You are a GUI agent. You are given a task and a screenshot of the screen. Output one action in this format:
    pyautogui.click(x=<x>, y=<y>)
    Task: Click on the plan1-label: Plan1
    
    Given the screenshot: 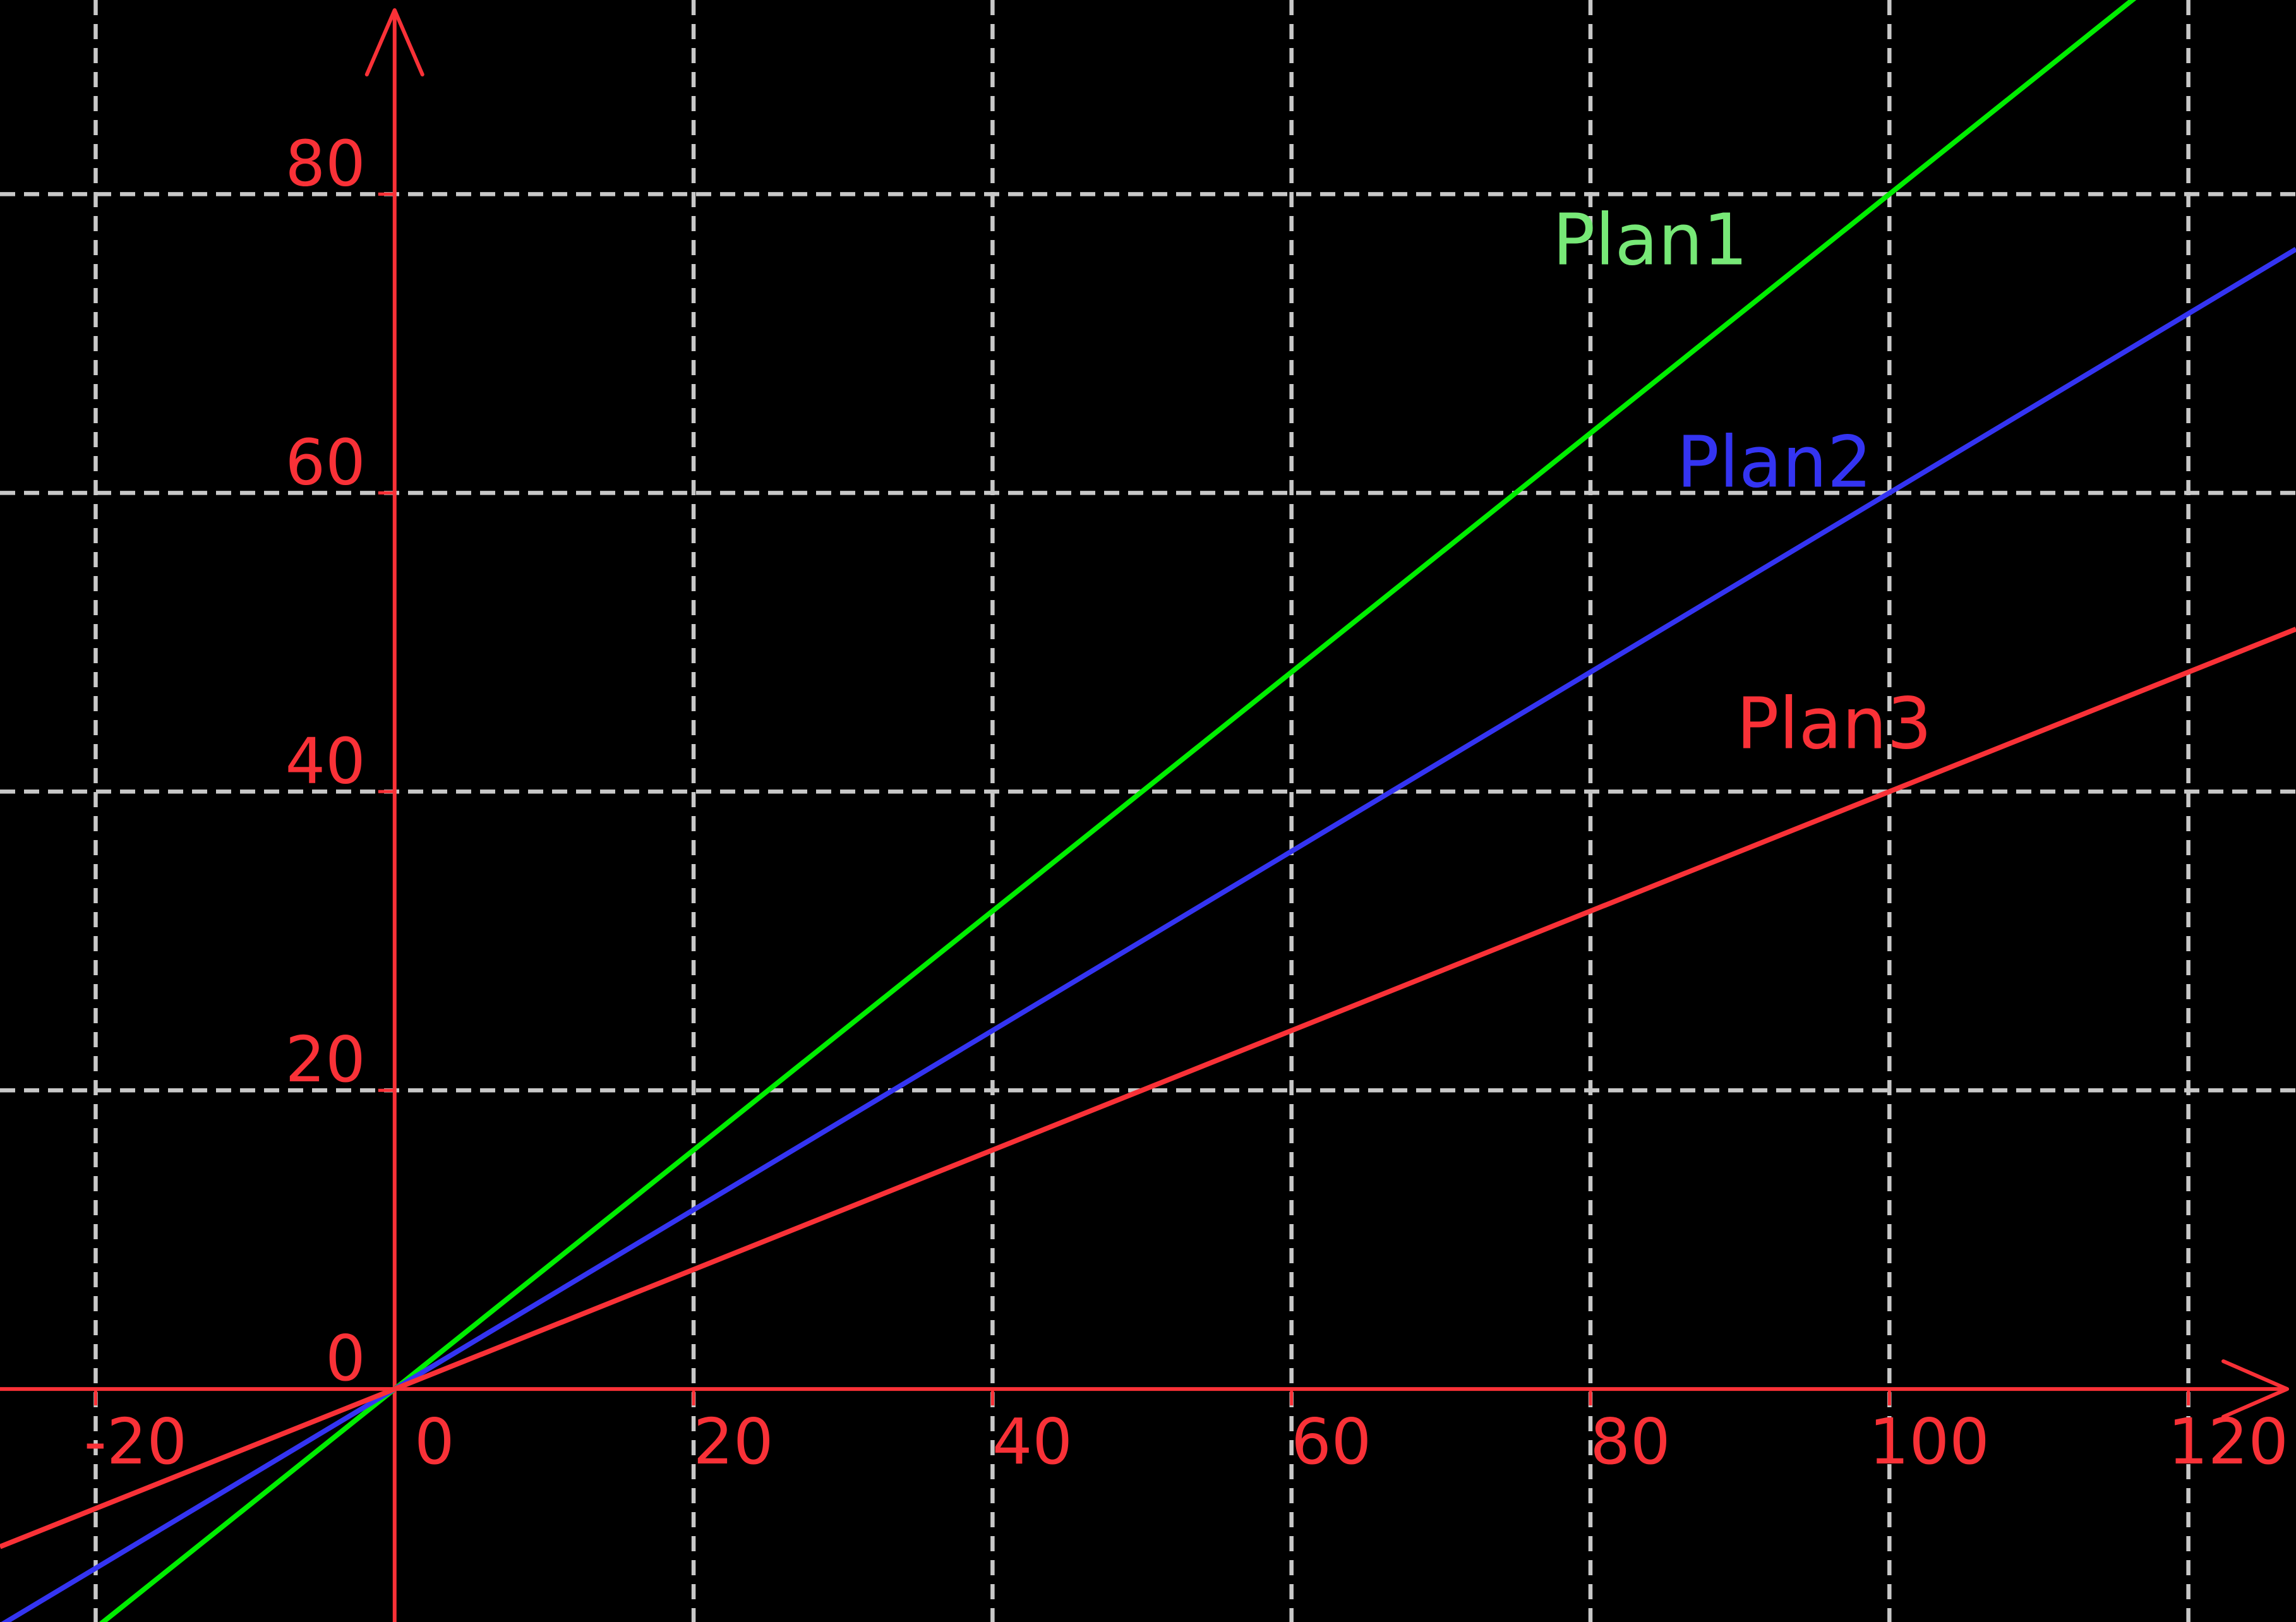 What is the action you would take?
    pyautogui.click(x=1650, y=240)
    